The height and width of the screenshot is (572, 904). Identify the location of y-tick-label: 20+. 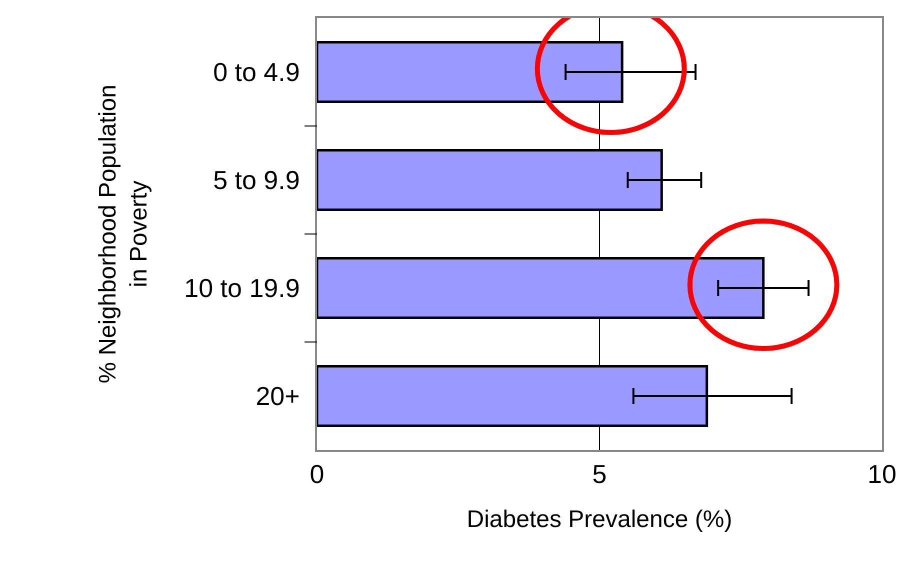
(278, 396).